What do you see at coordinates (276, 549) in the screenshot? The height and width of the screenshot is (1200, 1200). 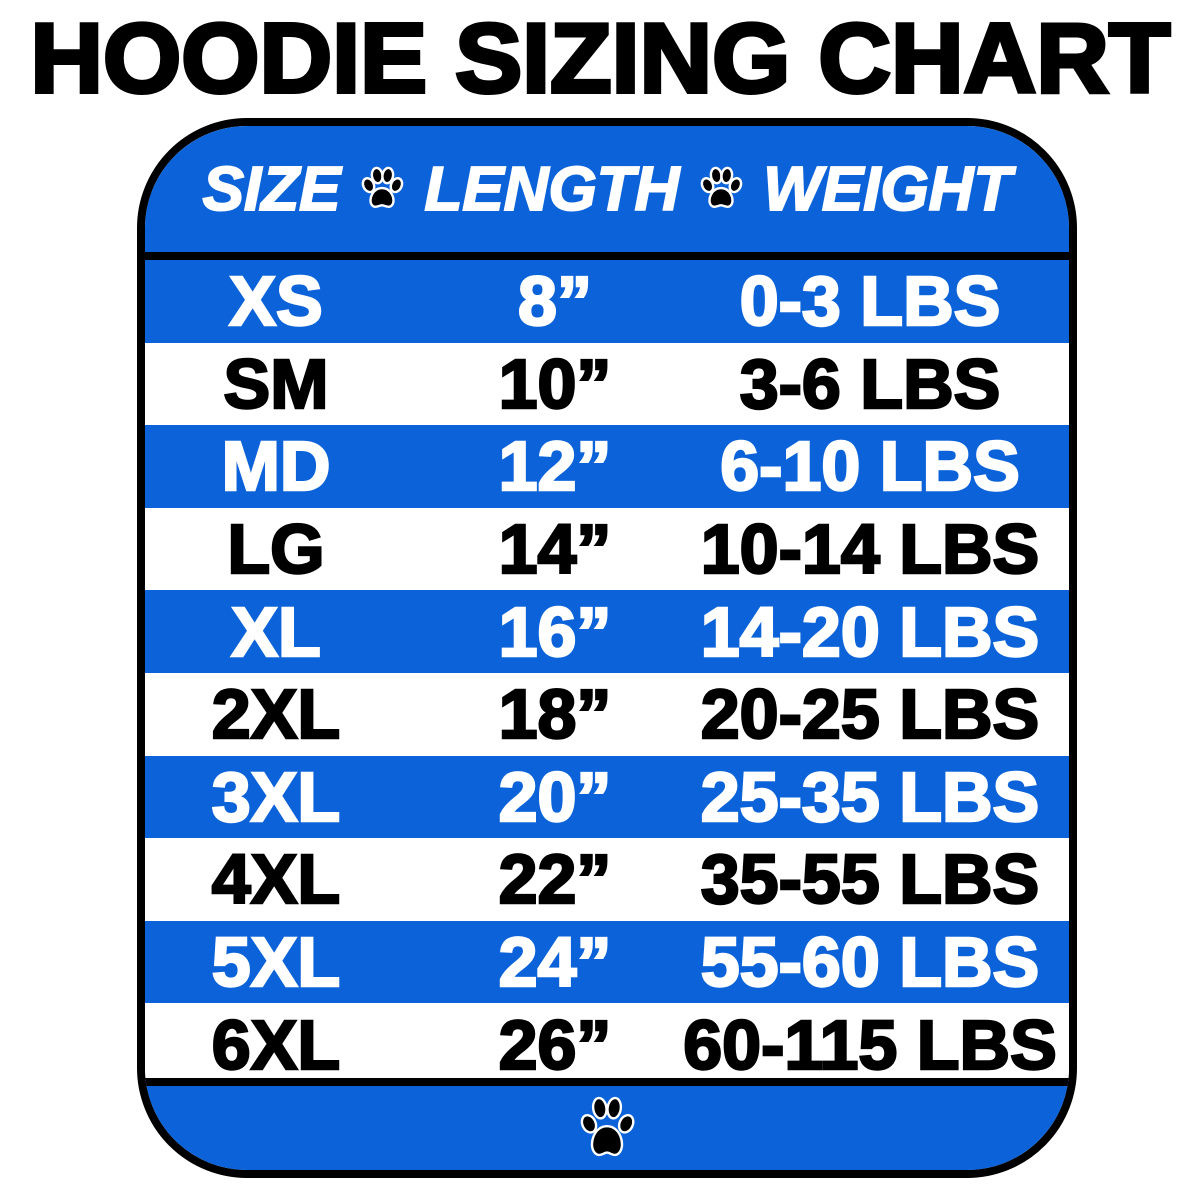 I see `cell-size: LG` at bounding box center [276, 549].